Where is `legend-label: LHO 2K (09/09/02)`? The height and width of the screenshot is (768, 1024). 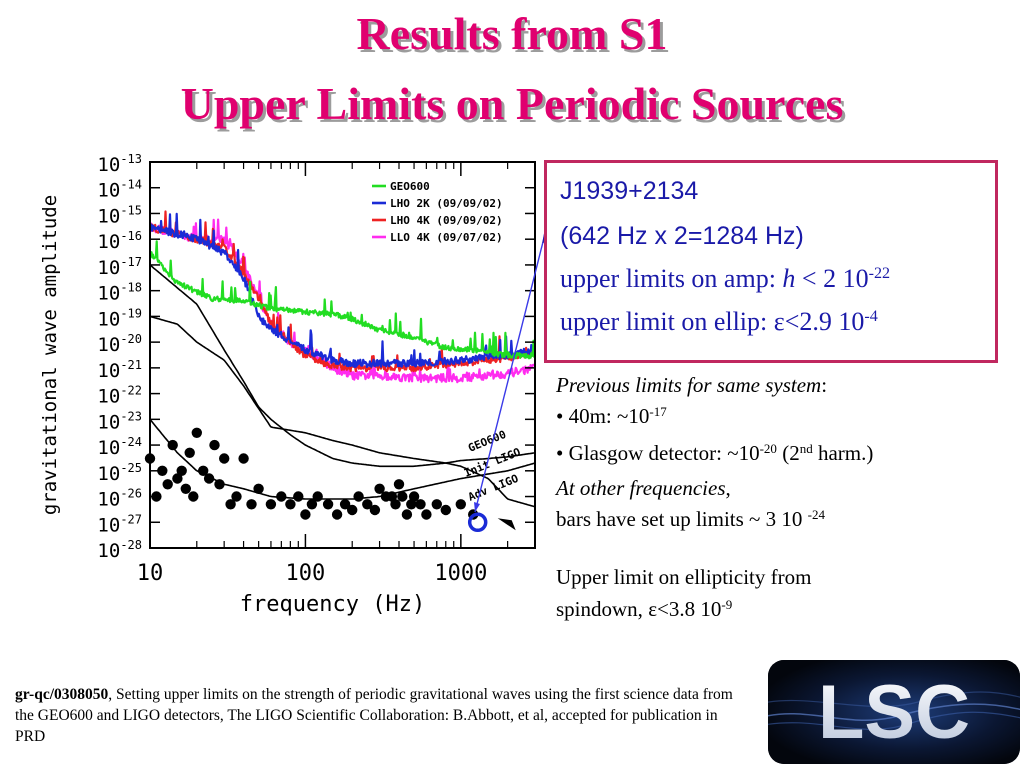 legend-label: LHO 2K (09/09/02) is located at coordinates (446, 203).